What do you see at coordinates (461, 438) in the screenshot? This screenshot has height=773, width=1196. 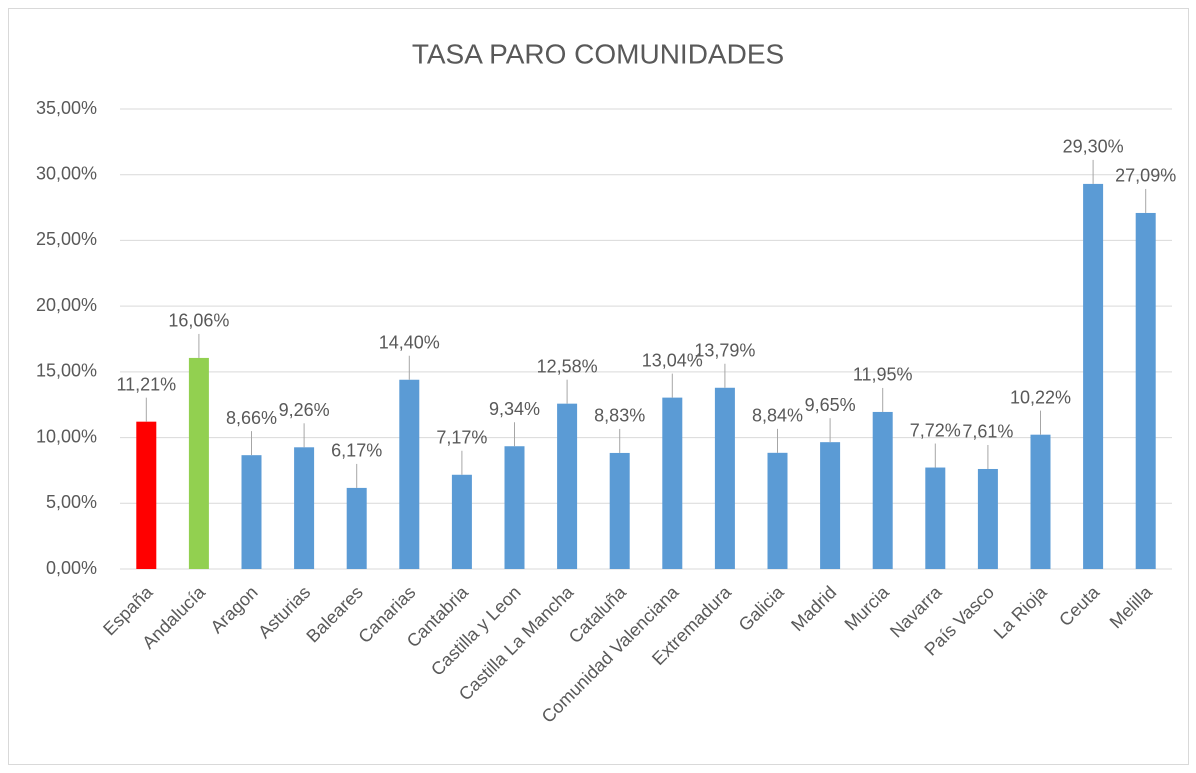 I see `data-label: 7,17%` at bounding box center [461, 438].